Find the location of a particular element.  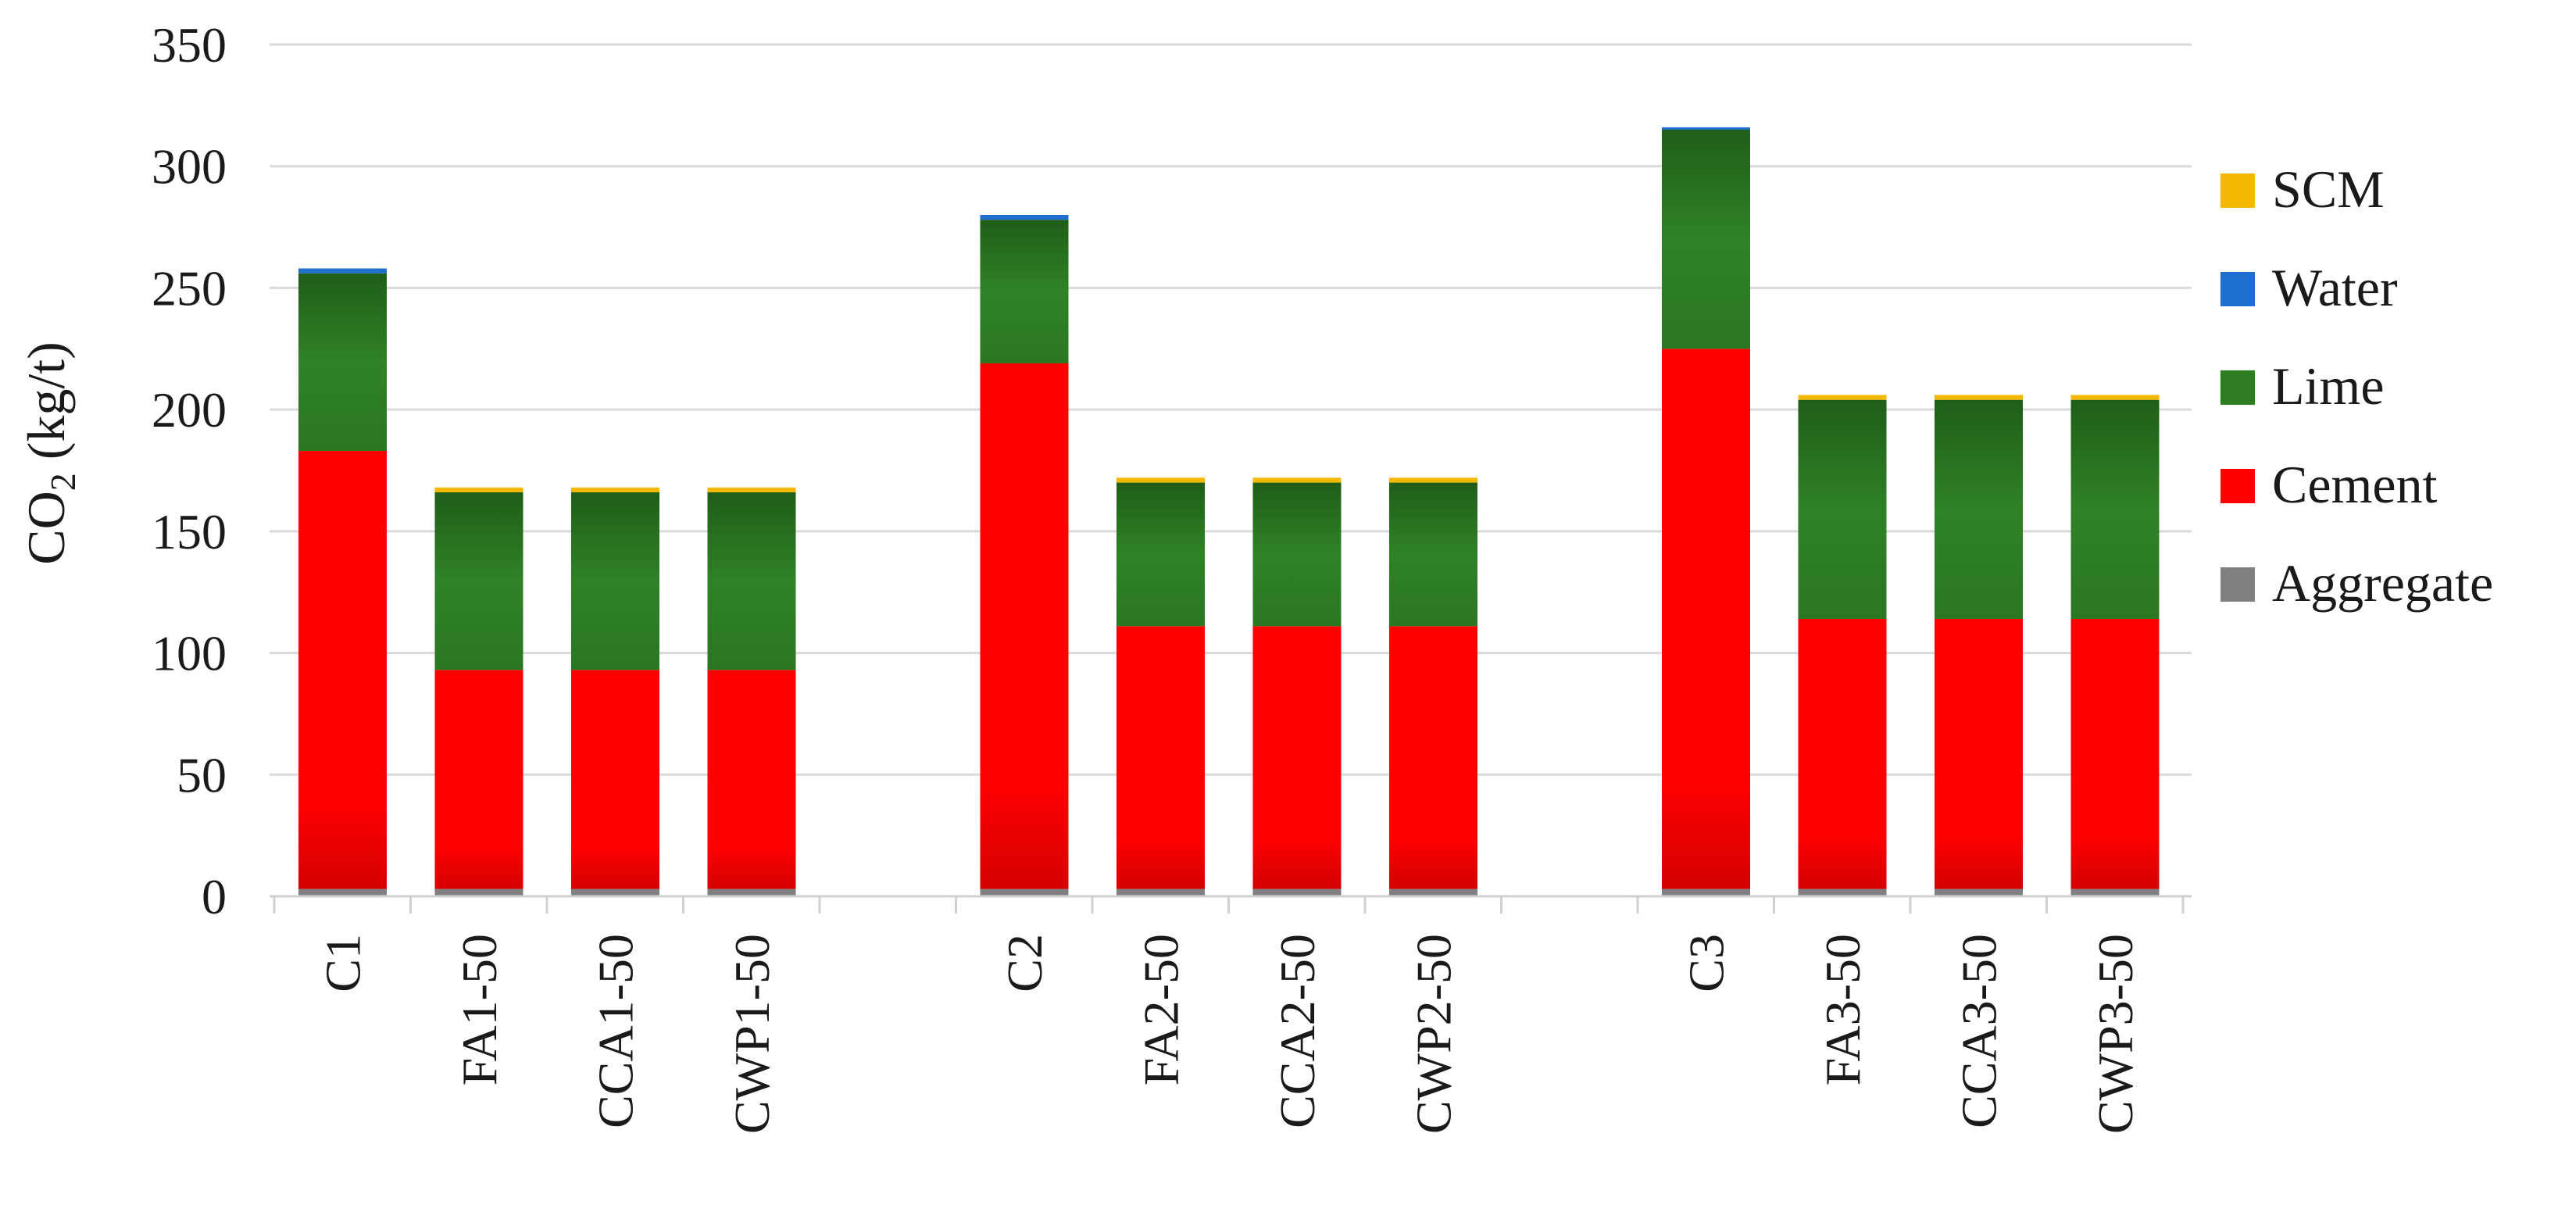

legend-label: Cement is located at coordinates (2355, 485).